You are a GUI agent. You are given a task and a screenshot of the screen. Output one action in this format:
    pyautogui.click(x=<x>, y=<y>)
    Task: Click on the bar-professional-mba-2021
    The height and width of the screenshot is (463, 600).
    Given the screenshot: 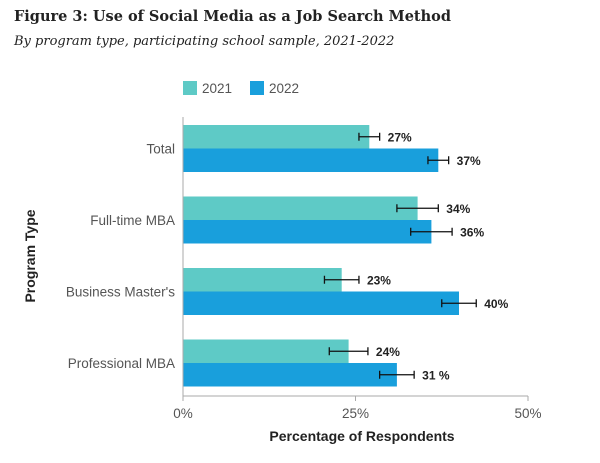 What is the action you would take?
    pyautogui.click(x=266, y=351)
    